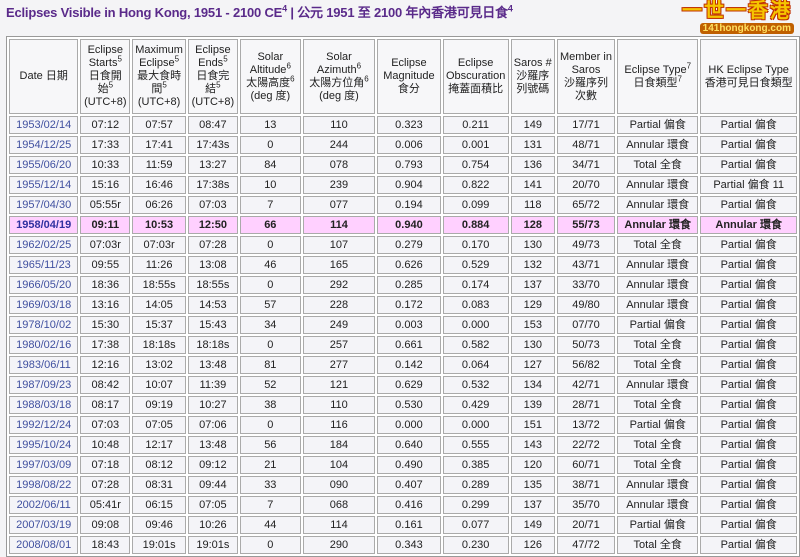 This screenshot has height=557, width=800. Describe the element at coordinates (159, 56) in the screenshot. I see `header-text: Maximum Eclipse` at that location.